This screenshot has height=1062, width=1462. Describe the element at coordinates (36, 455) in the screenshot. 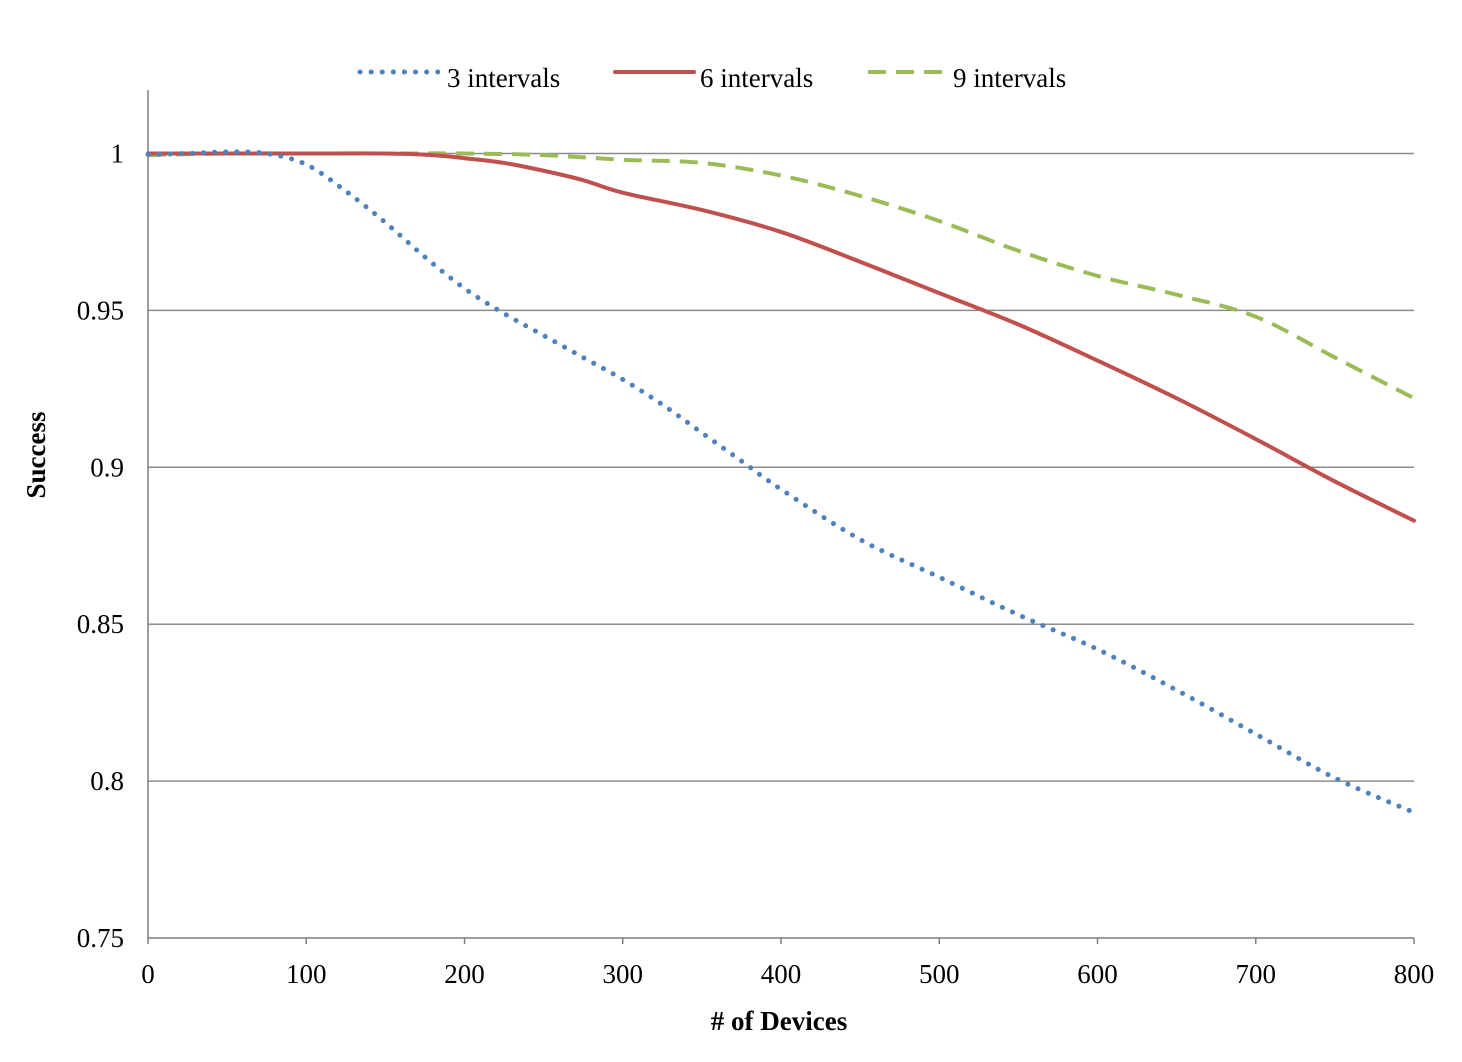

I see `y-axis-title: Success` at that location.